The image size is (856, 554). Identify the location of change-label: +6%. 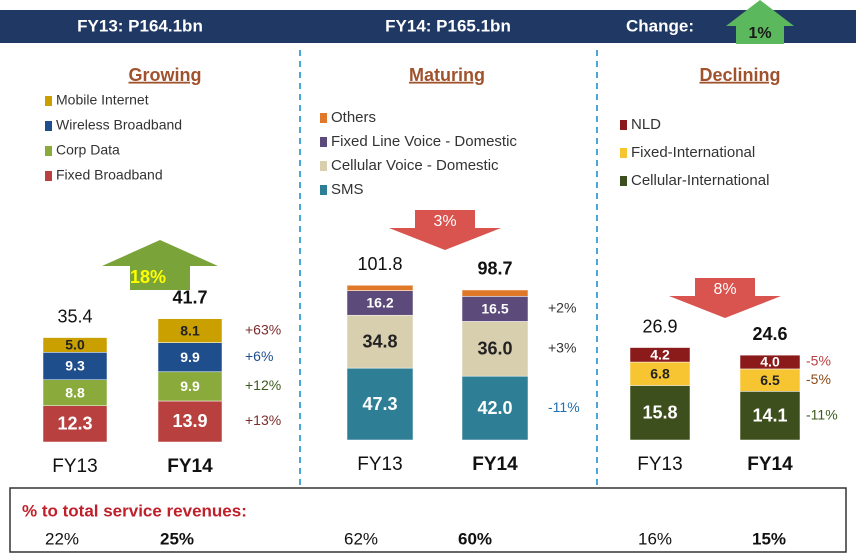
(259, 356).